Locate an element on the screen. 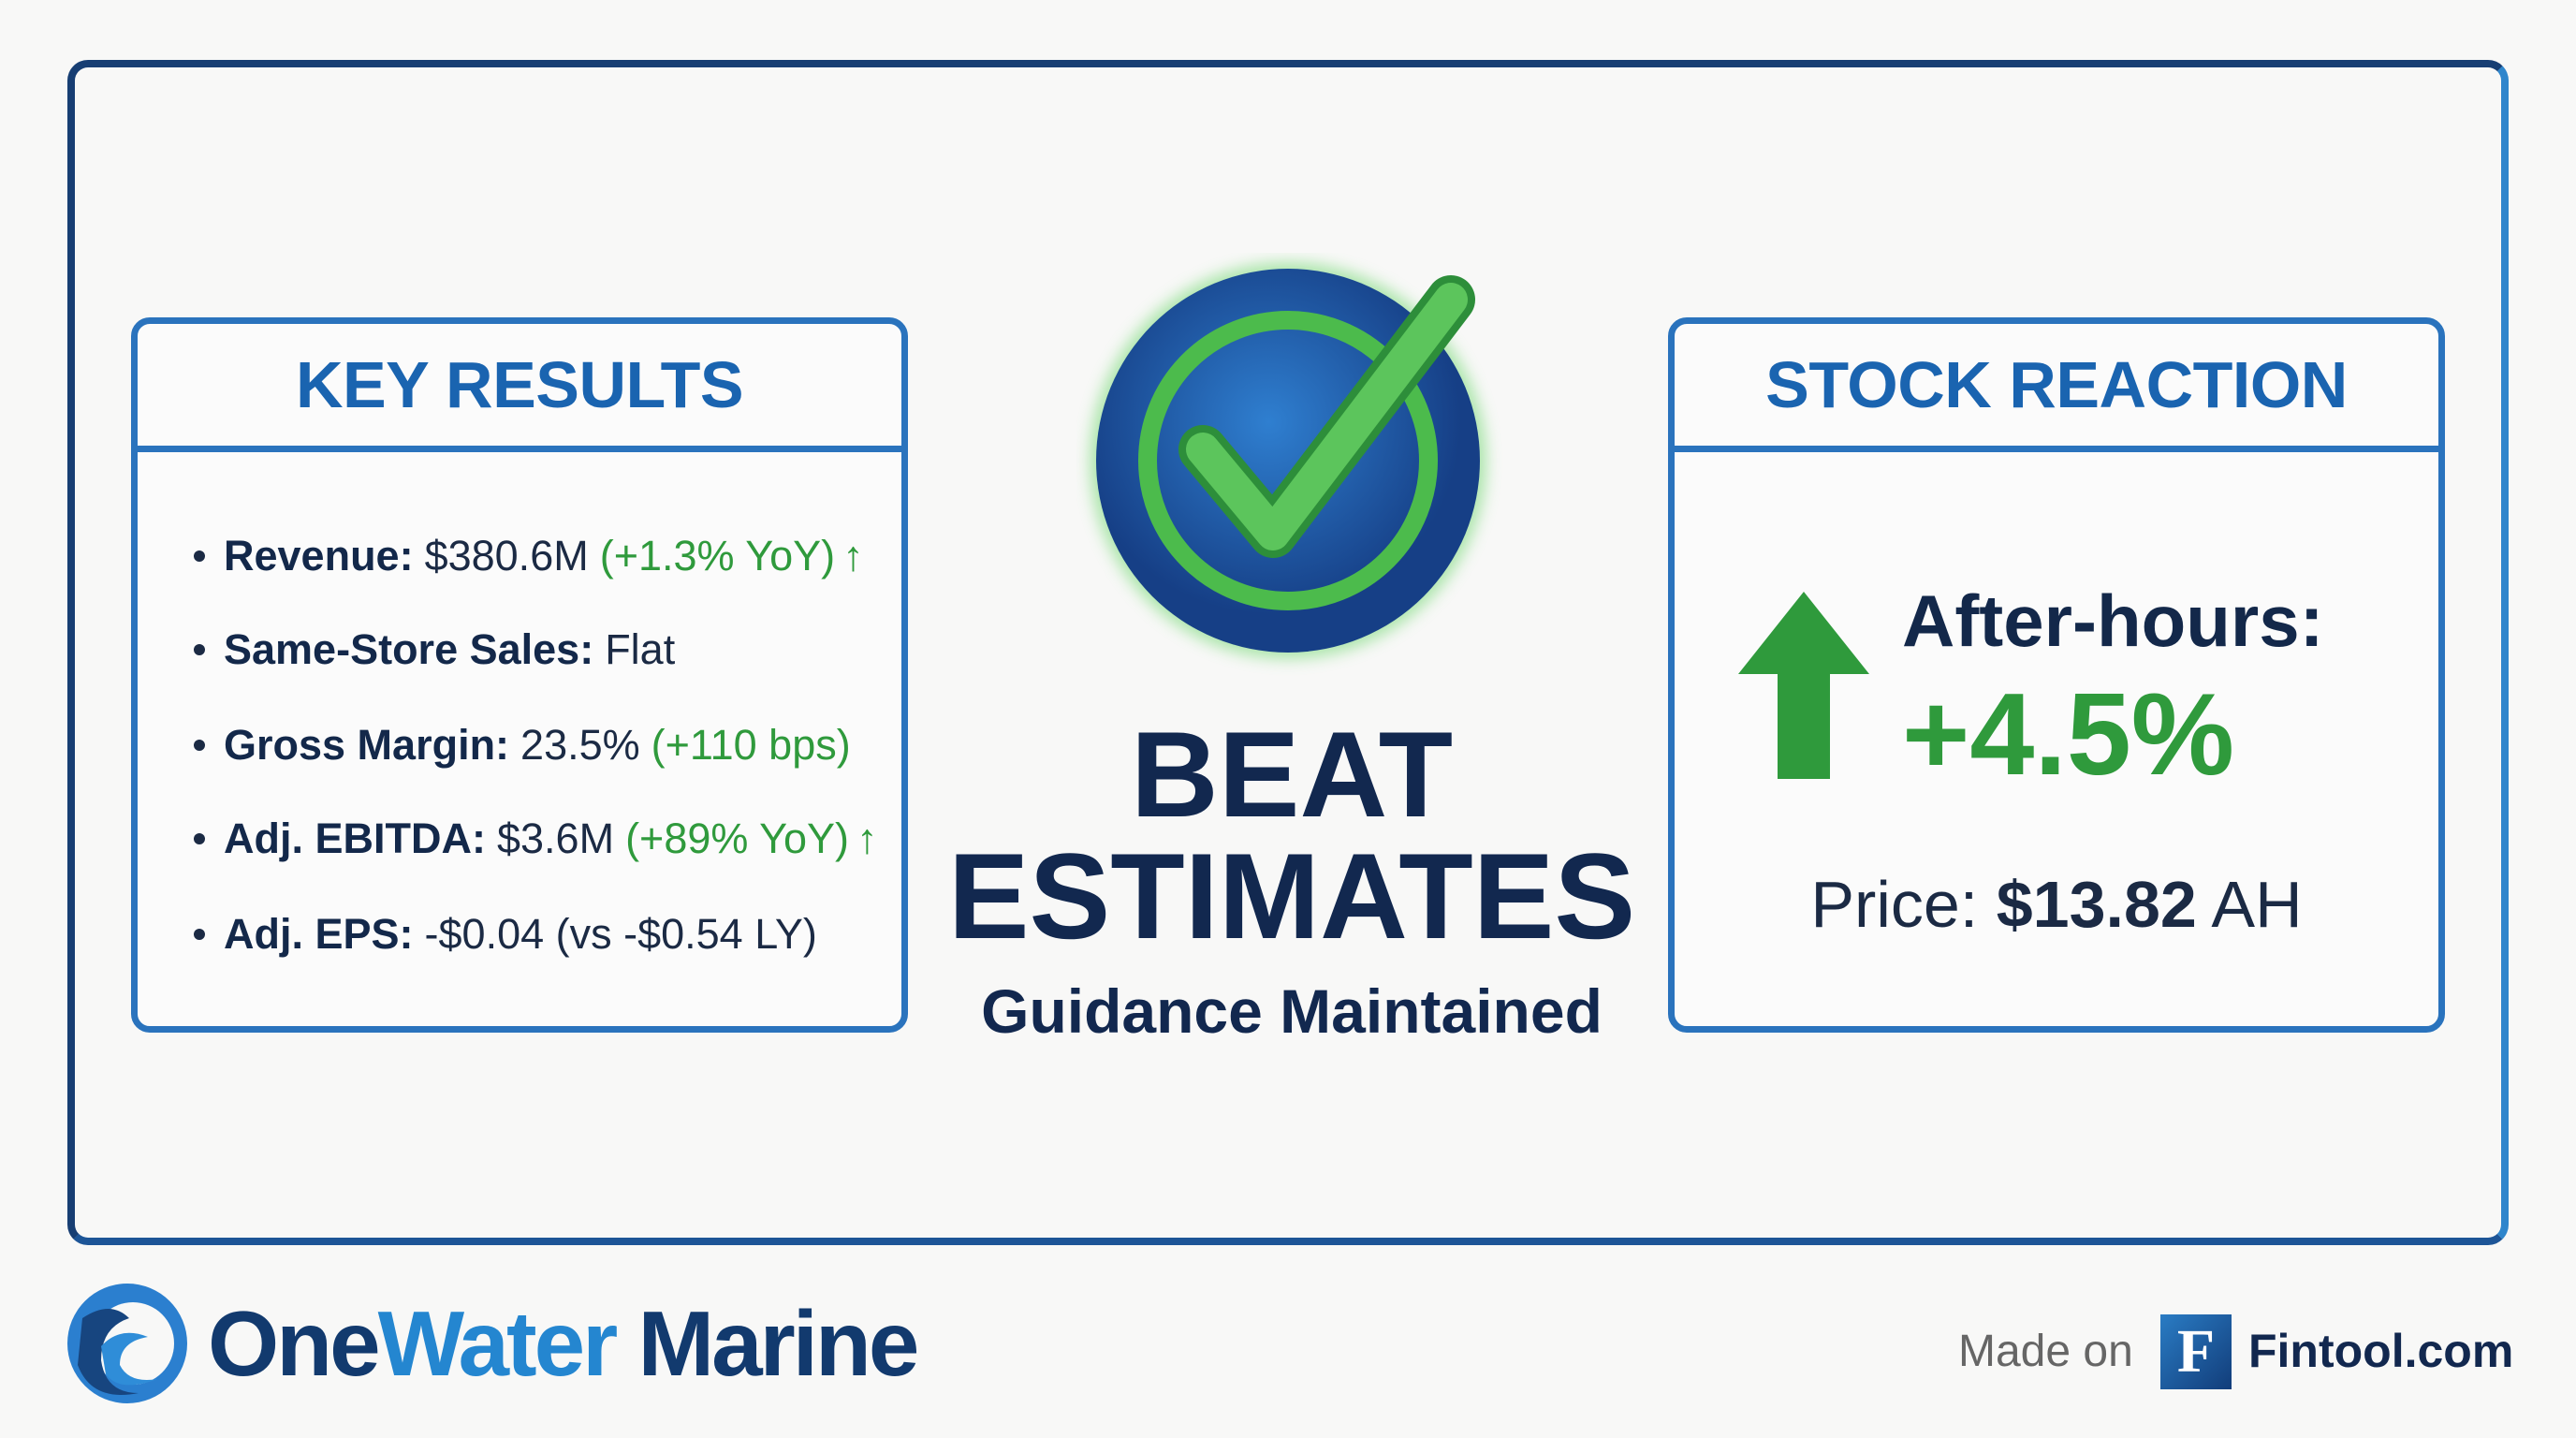 This screenshot has height=1438, width=2576. result-gross-margin: Gross Margin: 23.5% (+110 bps) is located at coordinates (522, 745).